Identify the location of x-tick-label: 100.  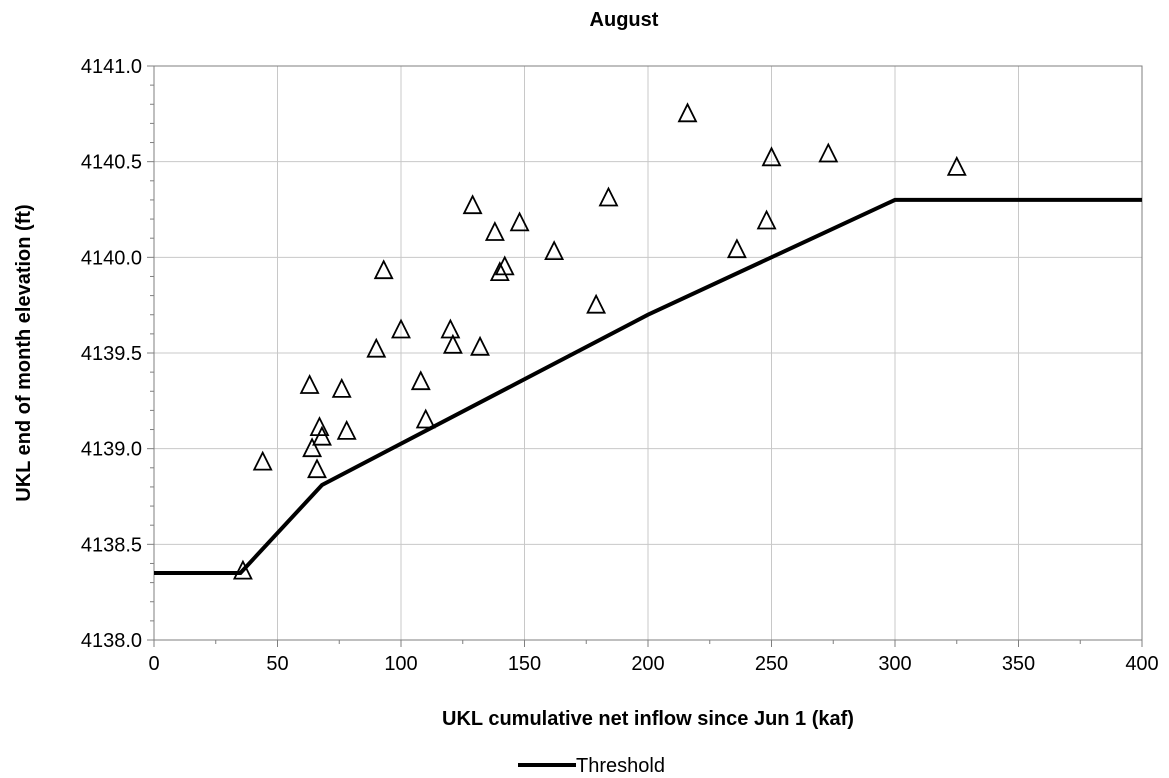
(400, 664).